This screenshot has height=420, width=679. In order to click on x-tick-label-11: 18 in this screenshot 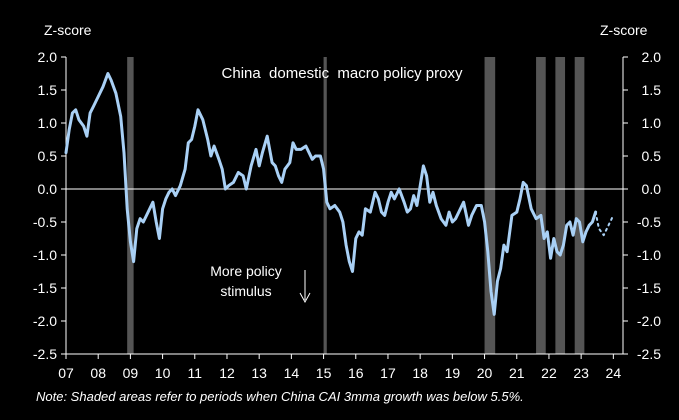, I will do `click(420, 373)`.